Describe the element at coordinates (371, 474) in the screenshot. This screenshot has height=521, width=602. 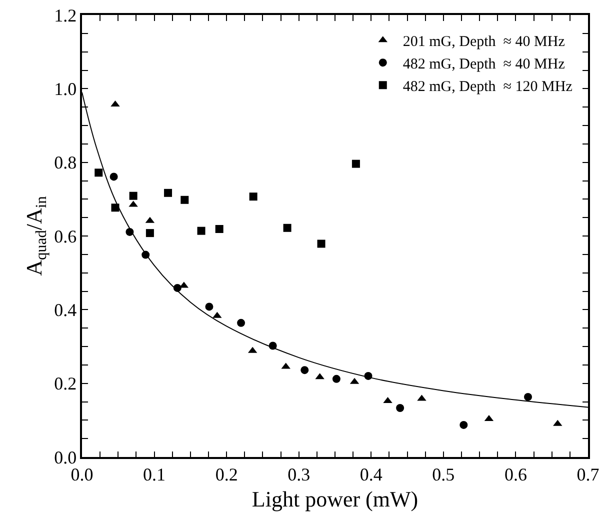
I see `x-tick-label: 0.4` at that location.